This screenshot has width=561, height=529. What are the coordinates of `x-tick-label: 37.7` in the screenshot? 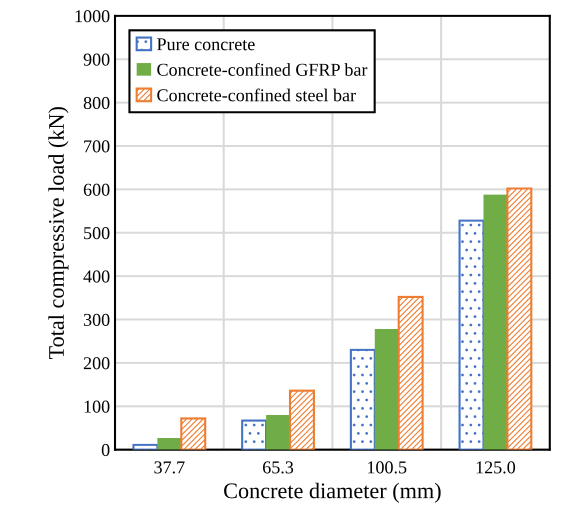 It's located at (169, 467).